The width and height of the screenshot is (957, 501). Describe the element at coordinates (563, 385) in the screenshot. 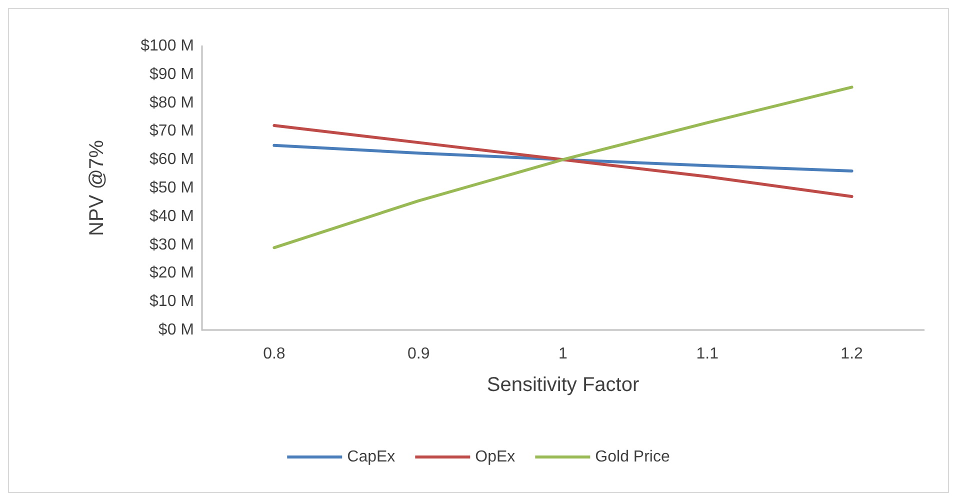

I see `x-axis-title: Sensitivity Factor` at that location.